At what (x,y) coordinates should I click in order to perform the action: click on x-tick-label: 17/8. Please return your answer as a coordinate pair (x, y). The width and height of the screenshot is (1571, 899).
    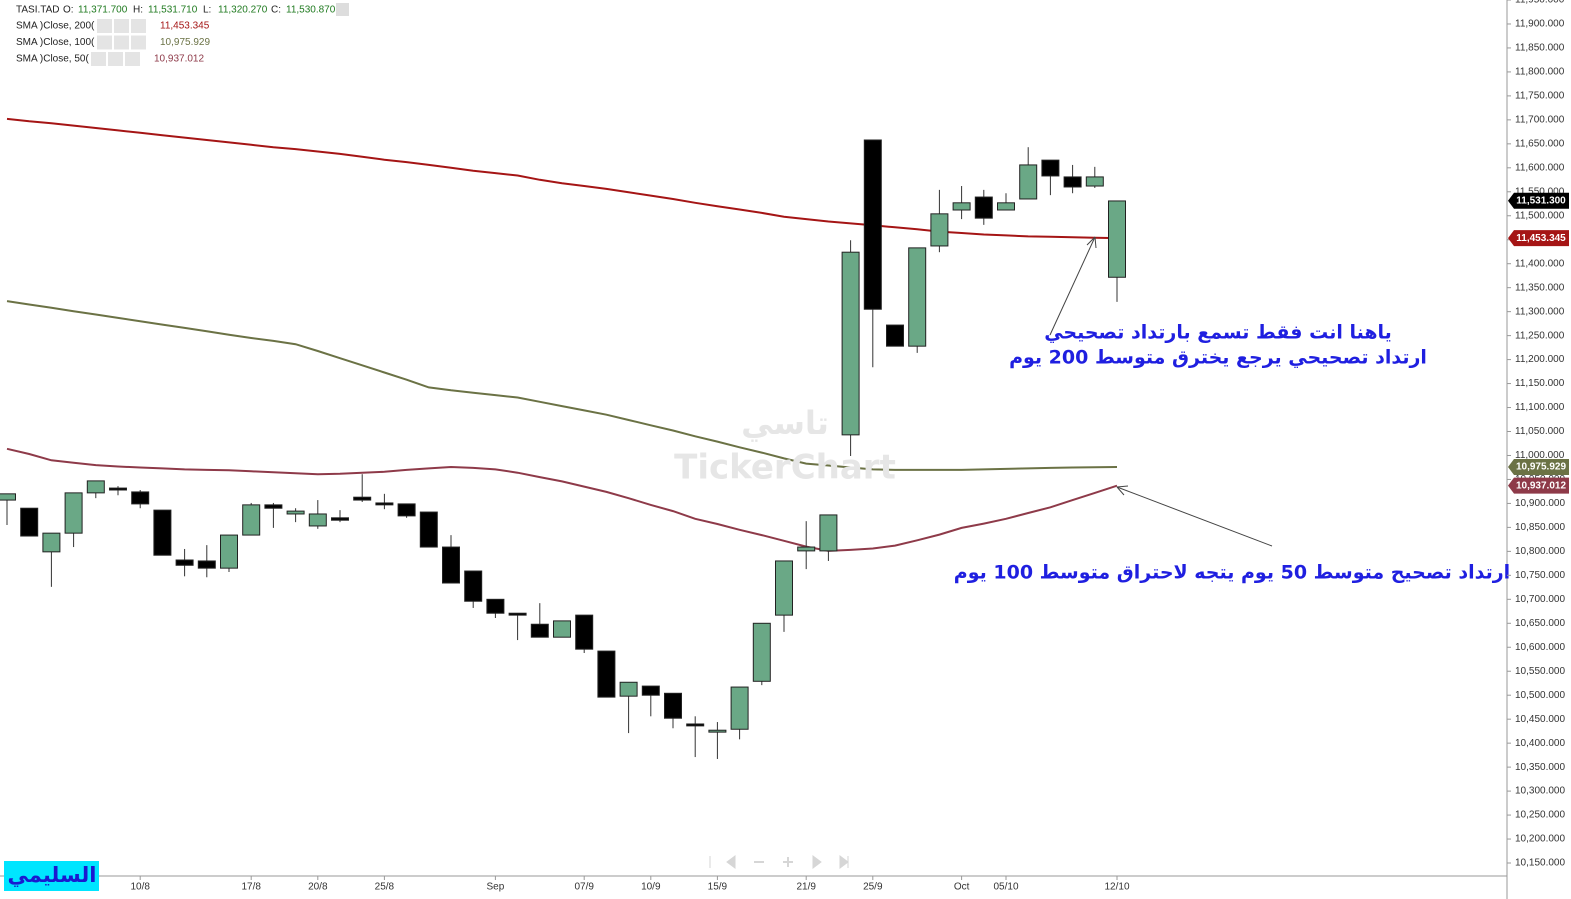
    Looking at the image, I should click on (251, 887).